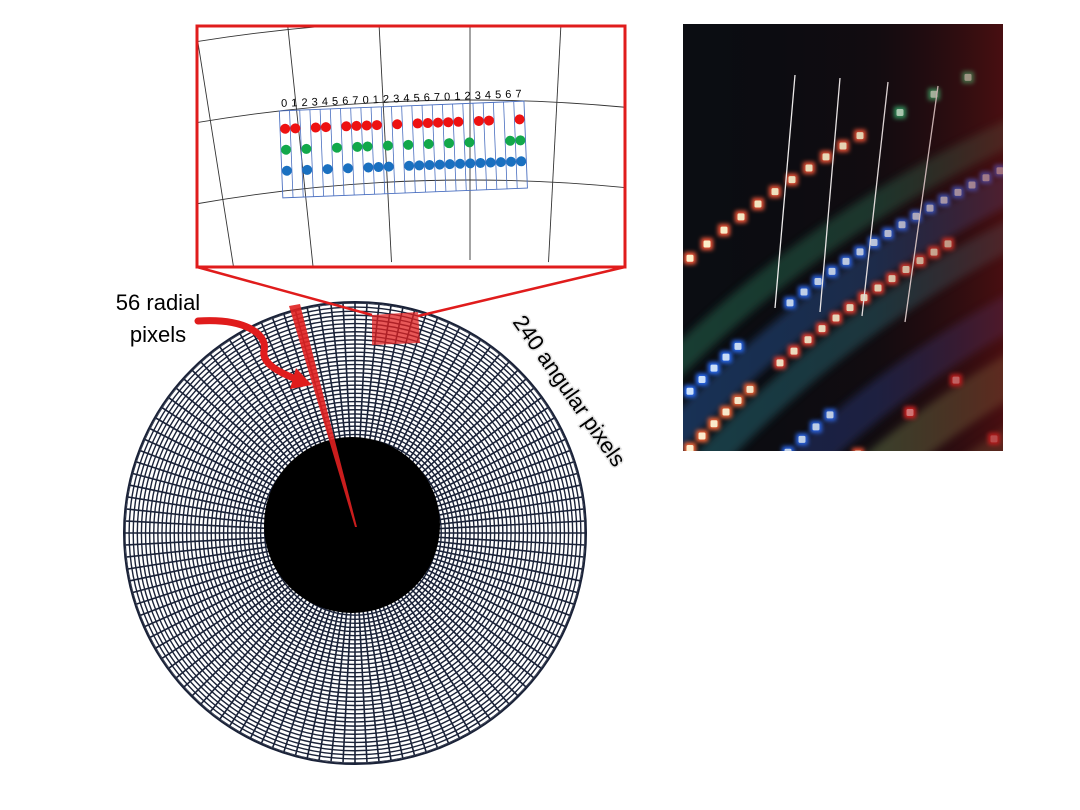 The image size is (1080, 810). What do you see at coordinates (158, 334) in the screenshot?
I see `radial-label-line2: pixels` at bounding box center [158, 334].